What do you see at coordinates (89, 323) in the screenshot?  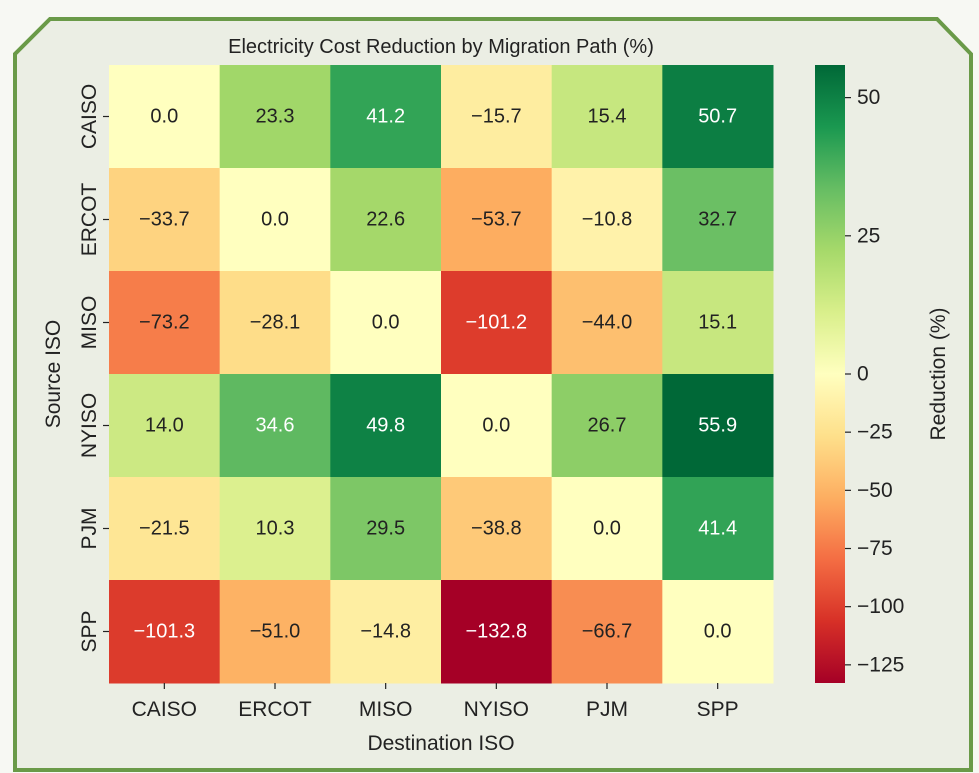 I see `y-tick-label: MISO` at bounding box center [89, 323].